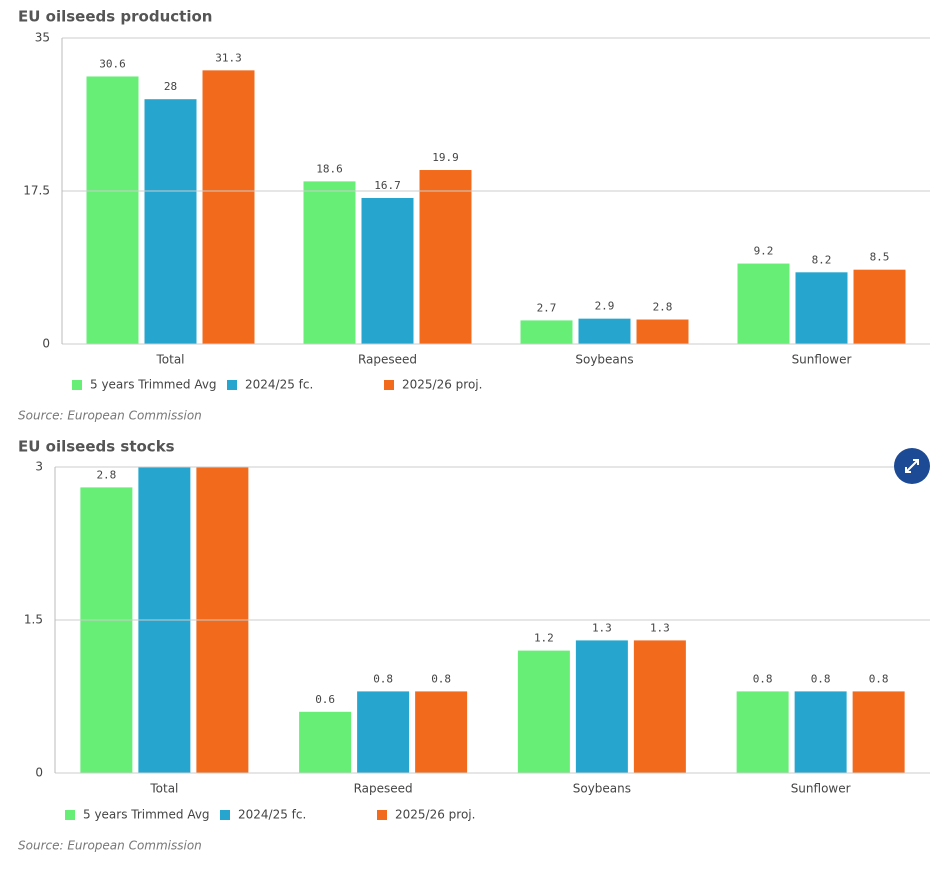  What do you see at coordinates (115, 17) in the screenshot?
I see `chart-title: EU oilseeds production` at bounding box center [115, 17].